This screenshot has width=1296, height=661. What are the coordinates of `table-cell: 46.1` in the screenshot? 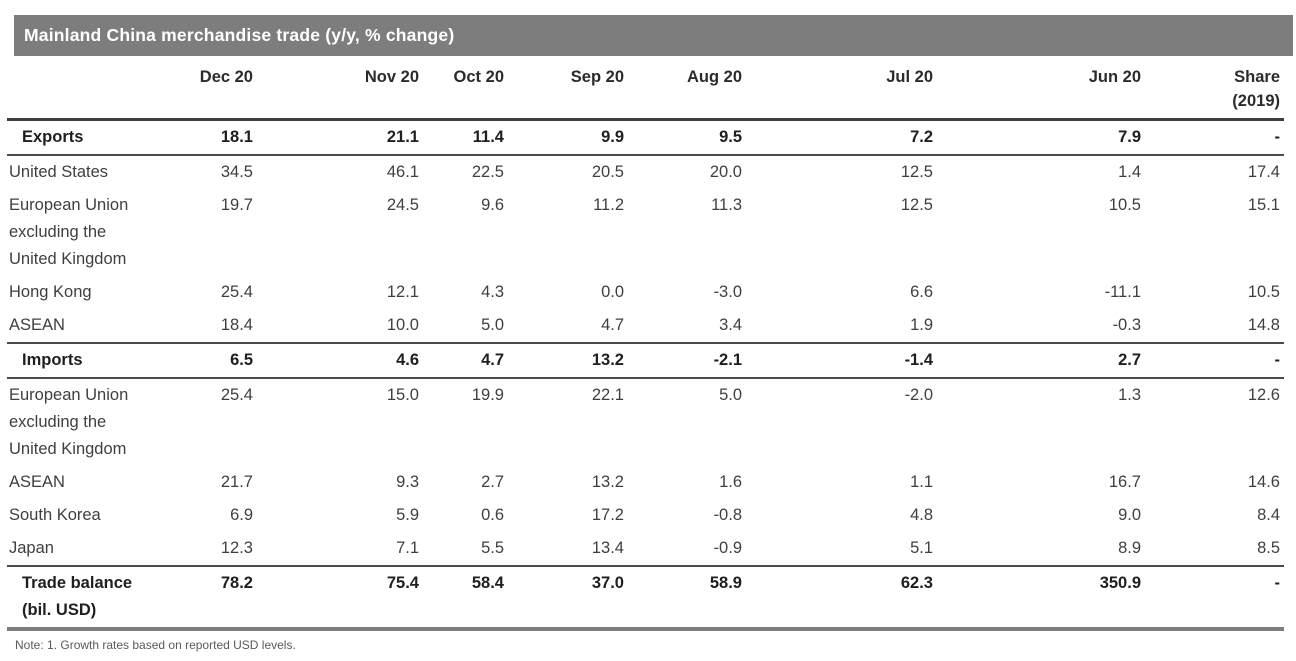 It's located at (402, 172).